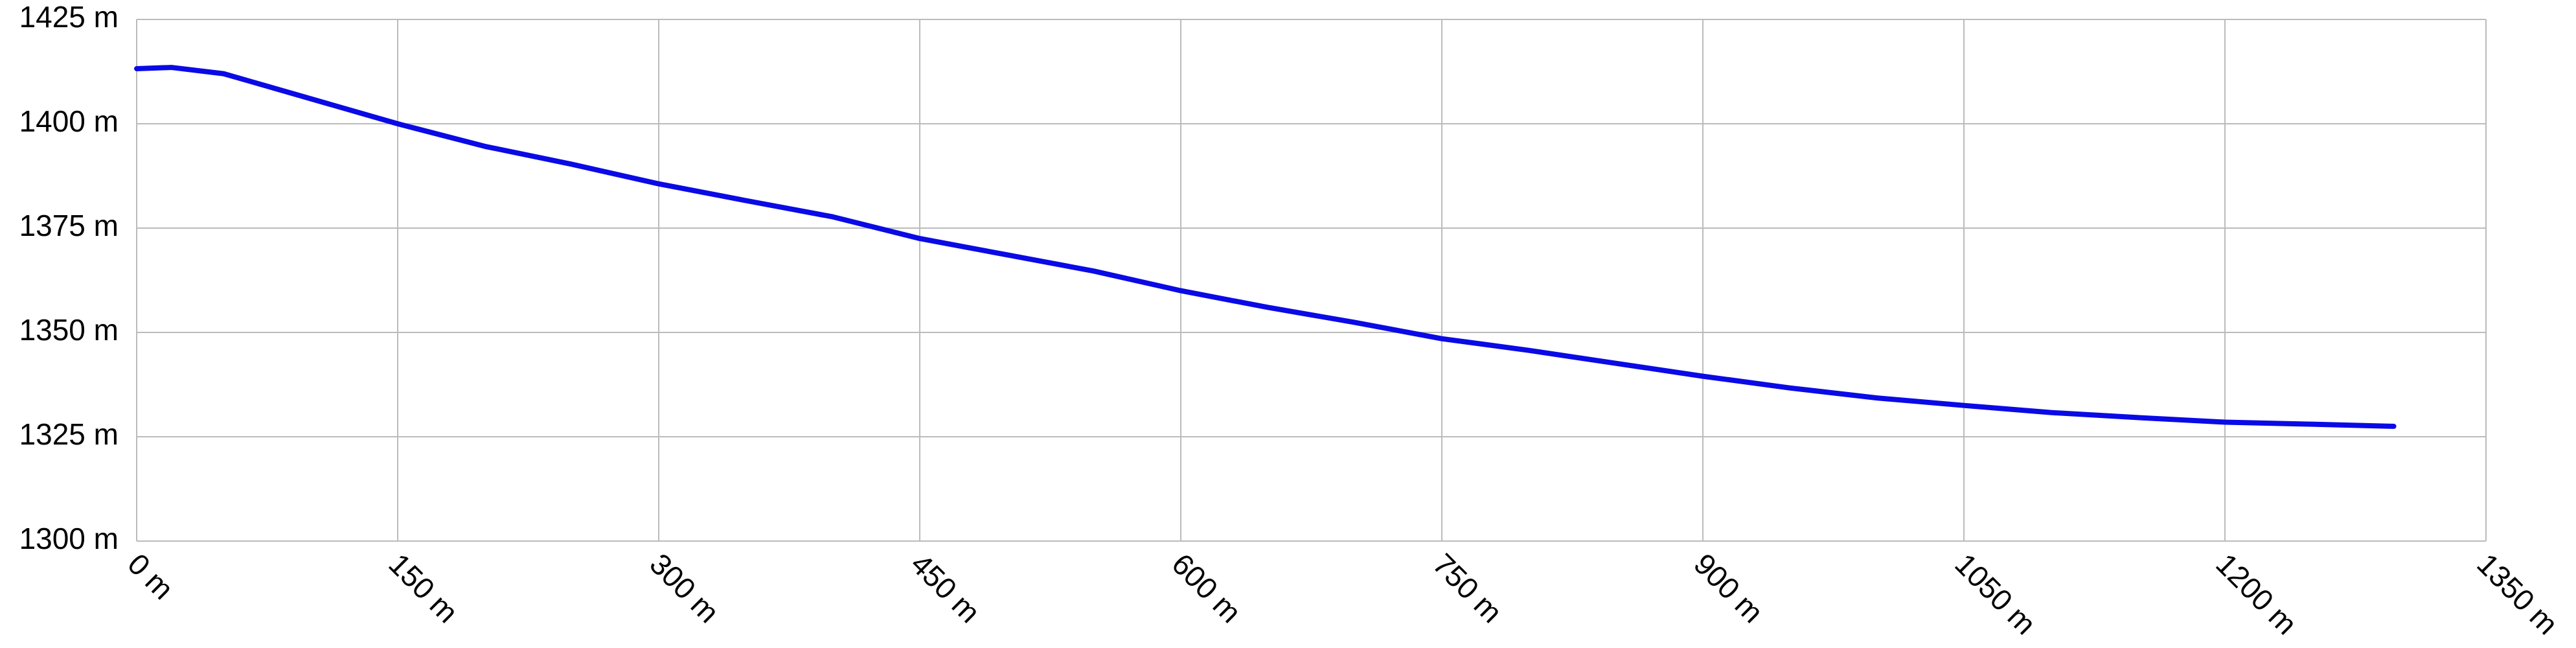 This screenshot has width=2576, height=648. I want to click on y-tick-label: 1350 m, so click(69, 330).